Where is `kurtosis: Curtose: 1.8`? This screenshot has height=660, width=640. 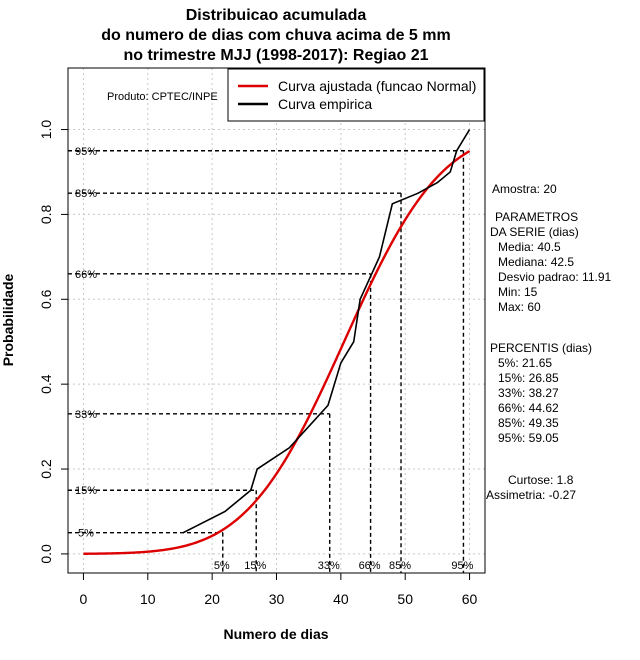 kurtosis: Curtose: 1.8 is located at coordinates (541, 480).